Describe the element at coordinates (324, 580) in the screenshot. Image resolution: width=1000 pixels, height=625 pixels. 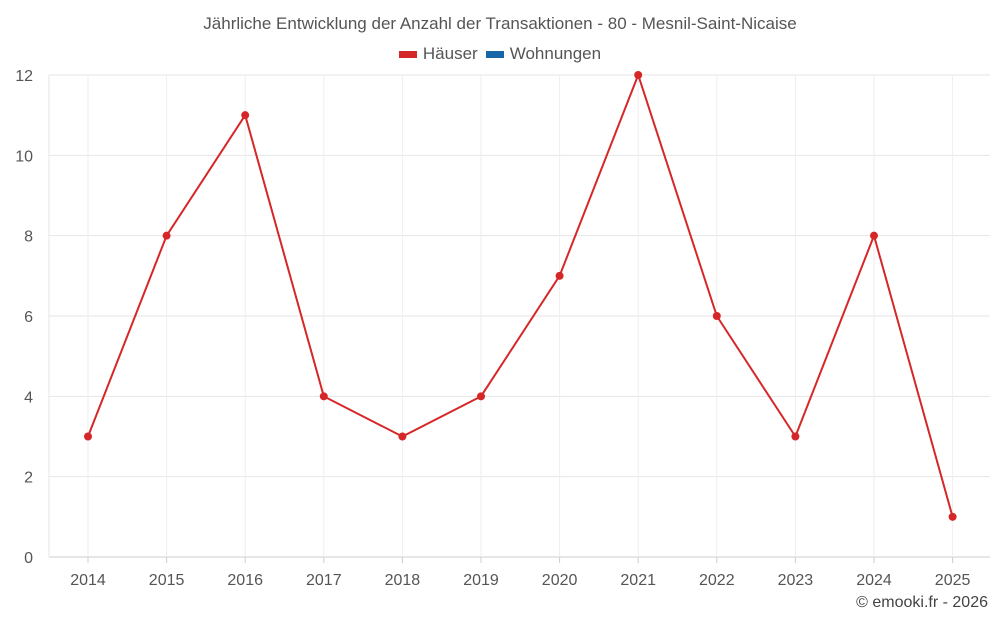
I see `x-tick-label: 2017` at that location.